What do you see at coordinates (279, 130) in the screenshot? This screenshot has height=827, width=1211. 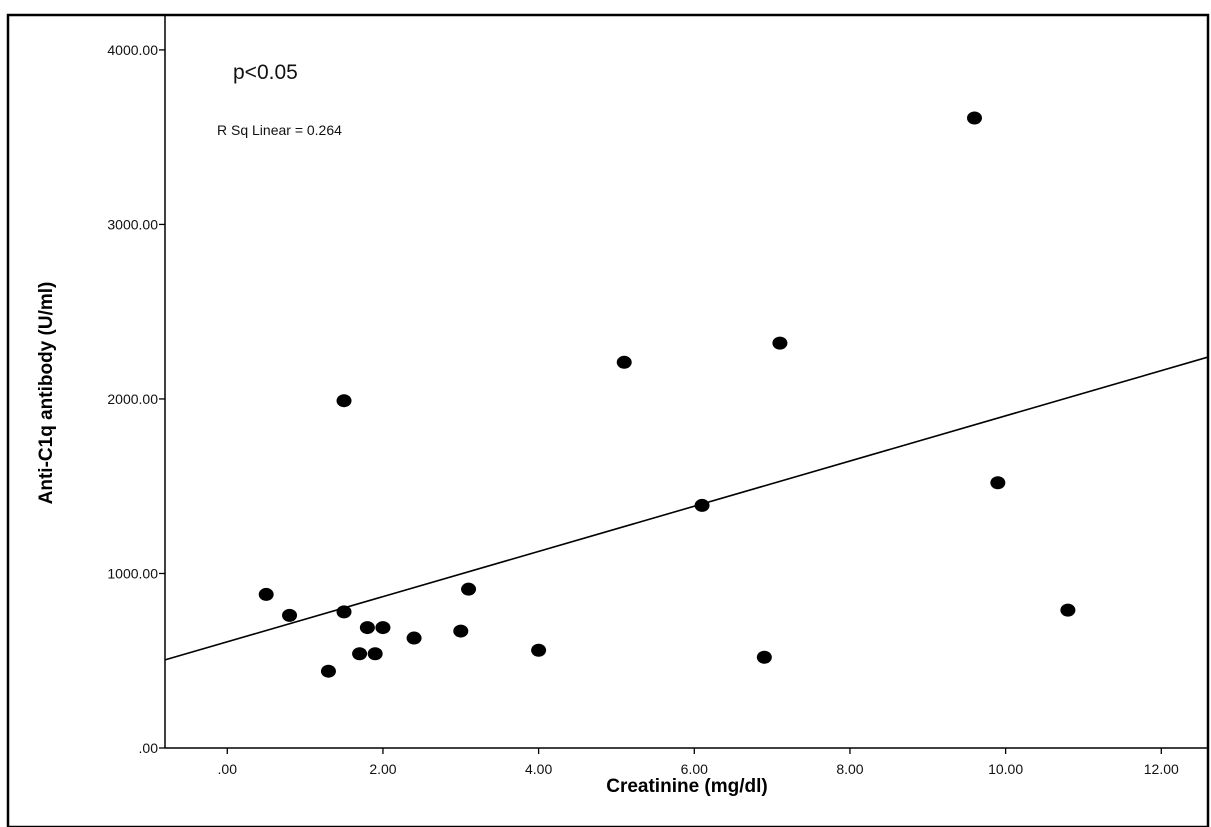 I see `r-squared-annotation: R Sq Linear = 0.264` at bounding box center [279, 130].